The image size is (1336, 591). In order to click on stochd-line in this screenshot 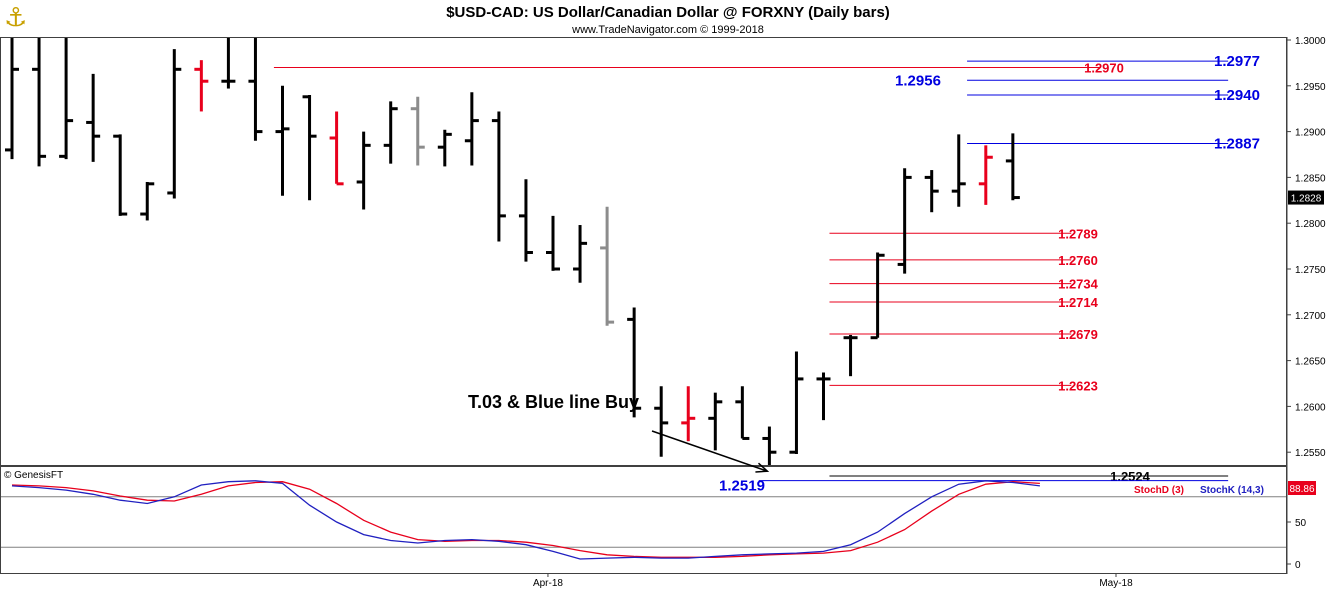, I will do `click(525, 519)`.